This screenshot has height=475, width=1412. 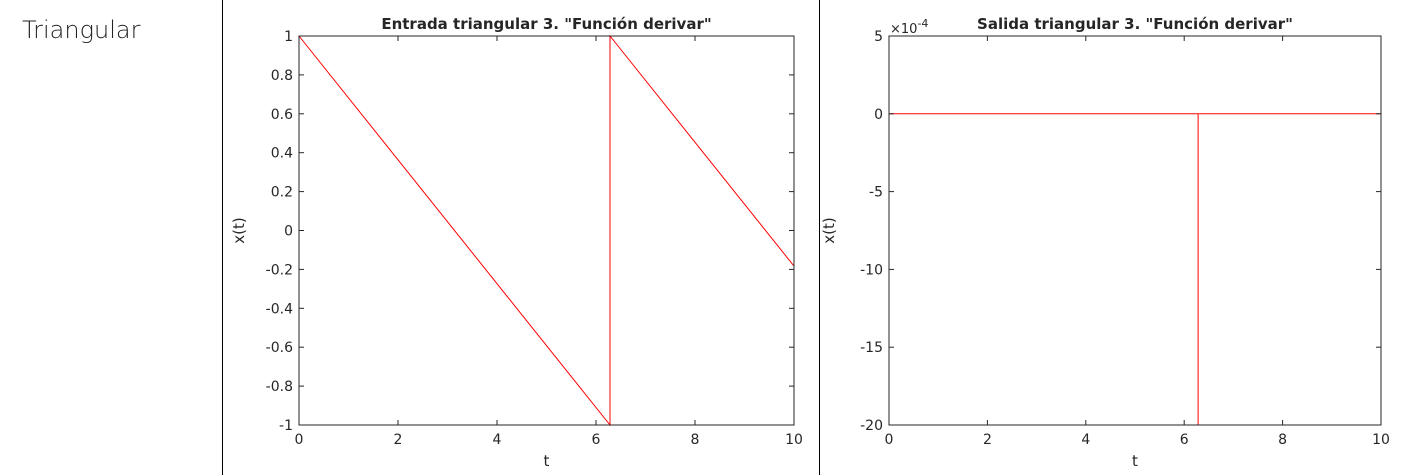 What do you see at coordinates (279, 270) in the screenshot?
I see `y-tick-label: -0.2` at bounding box center [279, 270].